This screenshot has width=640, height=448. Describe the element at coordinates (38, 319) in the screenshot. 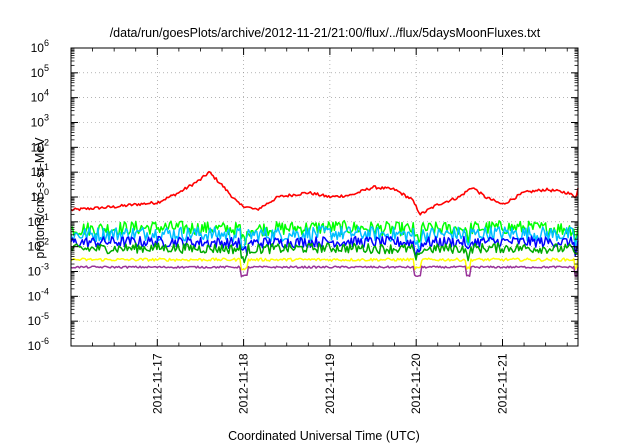

I see `y-tick-label: 10⁻⁵` at that location.